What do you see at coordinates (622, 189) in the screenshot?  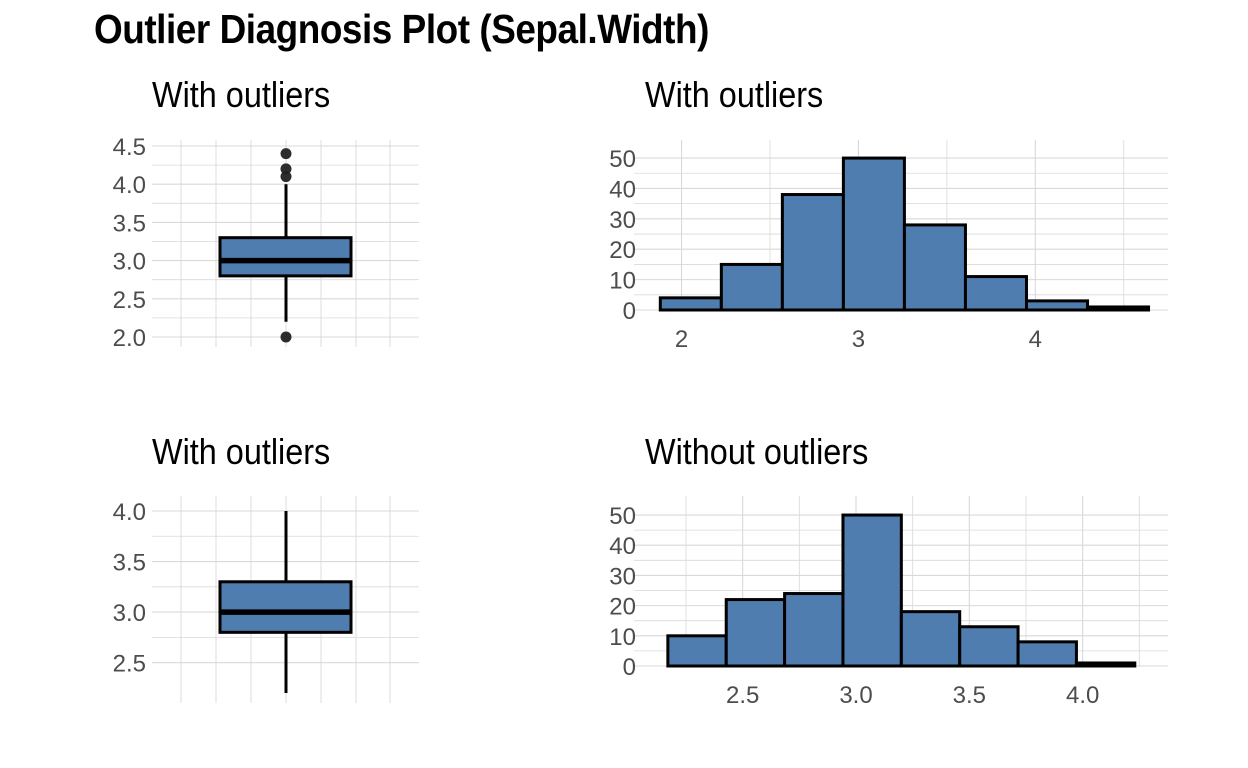 I see `y-tick-label-1-4: 40` at bounding box center [622, 189].